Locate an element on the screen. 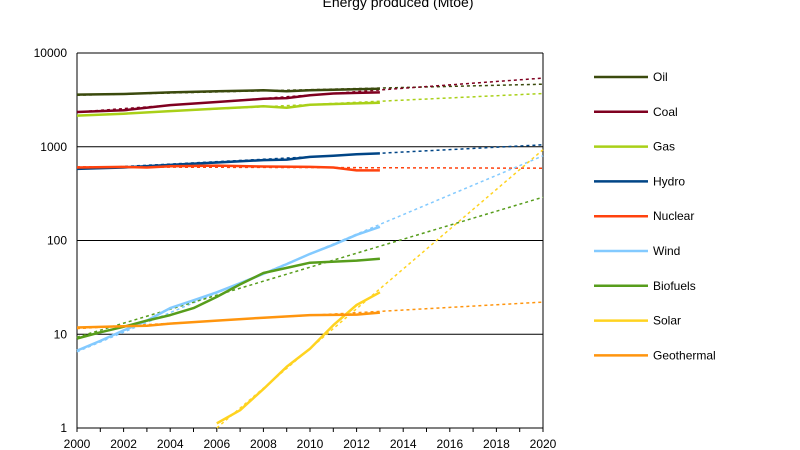 The height and width of the screenshot is (450, 800). legend-label-geothermal: Geothermal is located at coordinates (684, 355).